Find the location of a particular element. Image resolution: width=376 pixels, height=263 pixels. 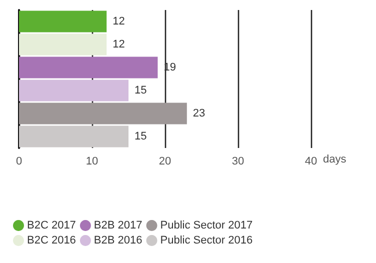

legend-label: B2C 2017 is located at coordinates (51, 226).